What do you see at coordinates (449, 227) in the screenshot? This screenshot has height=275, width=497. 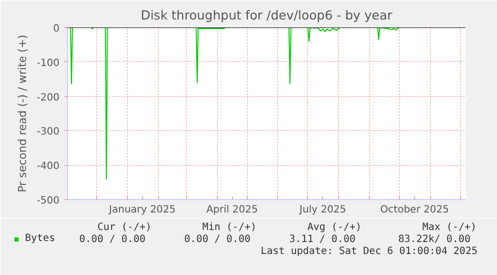 I see `text: Max (-/+)` at bounding box center [449, 227].